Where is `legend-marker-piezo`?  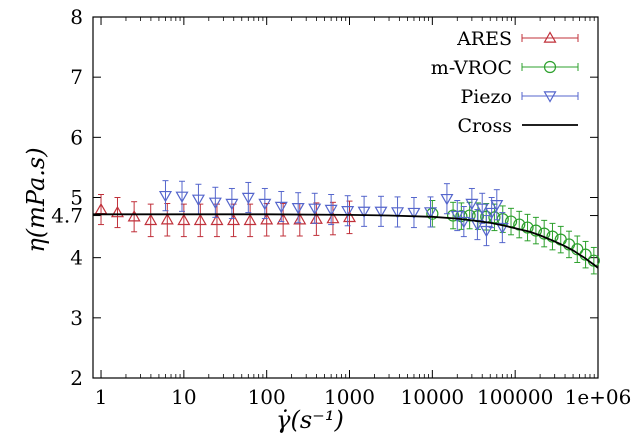 legend-marker-piezo is located at coordinates (550, 97).